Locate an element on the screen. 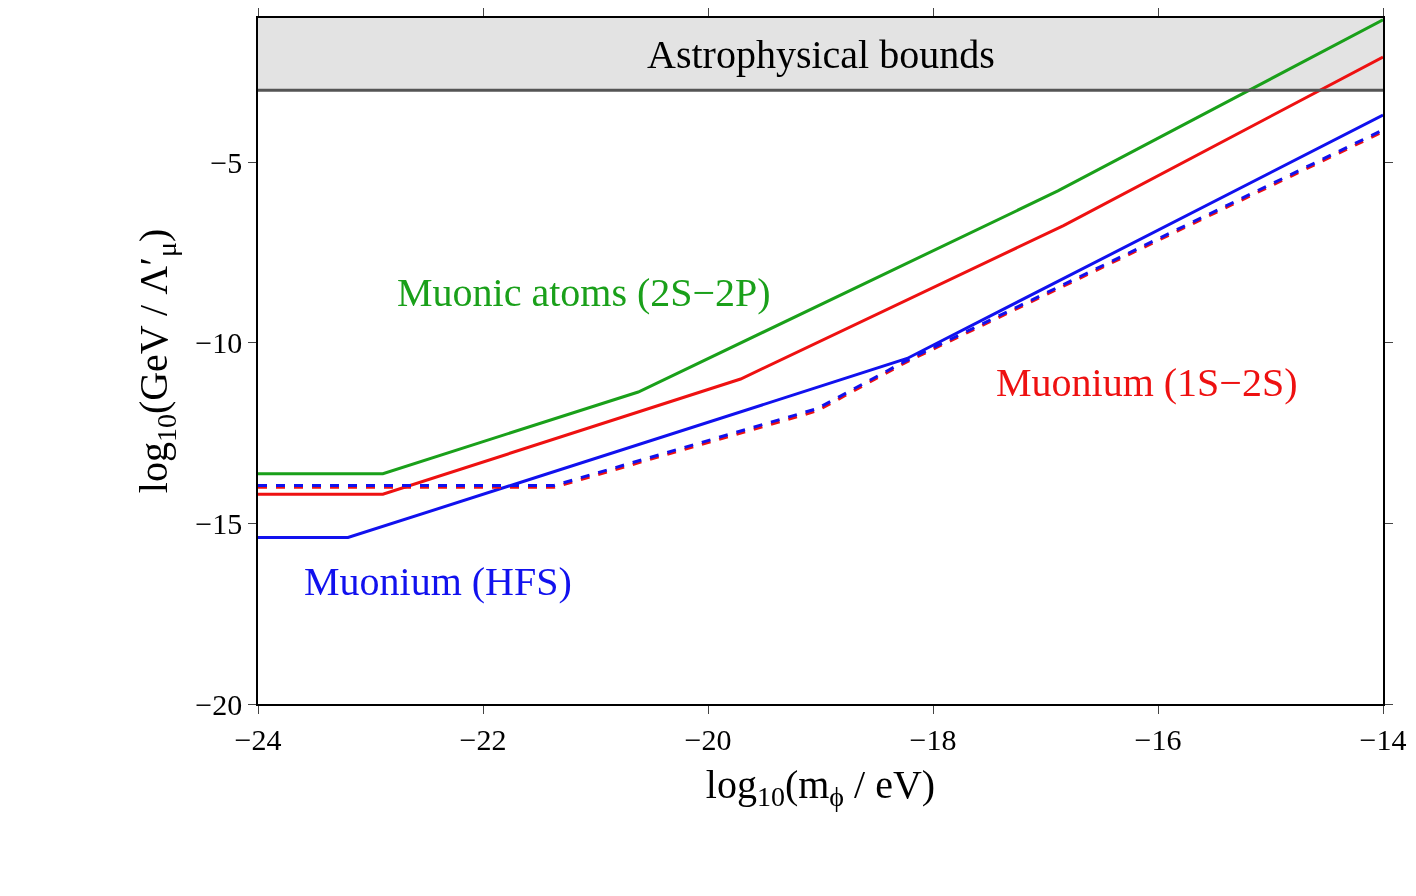 This screenshot has height=896, width=1416. x-tick-label: −22 is located at coordinates (483, 739).